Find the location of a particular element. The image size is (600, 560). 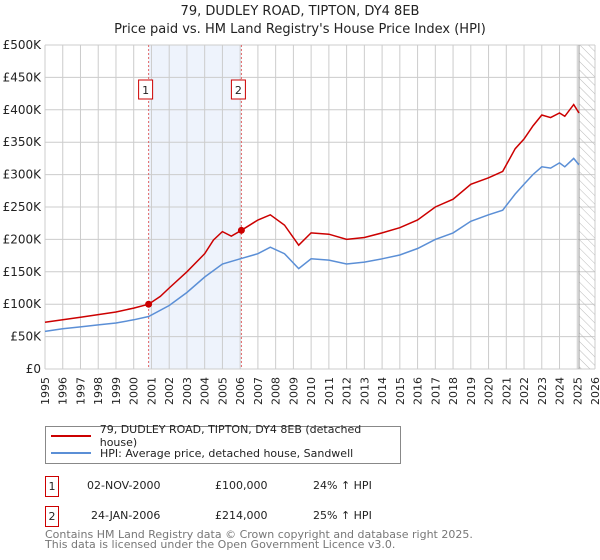

sale-label: 1 is located at coordinates (145, 90).